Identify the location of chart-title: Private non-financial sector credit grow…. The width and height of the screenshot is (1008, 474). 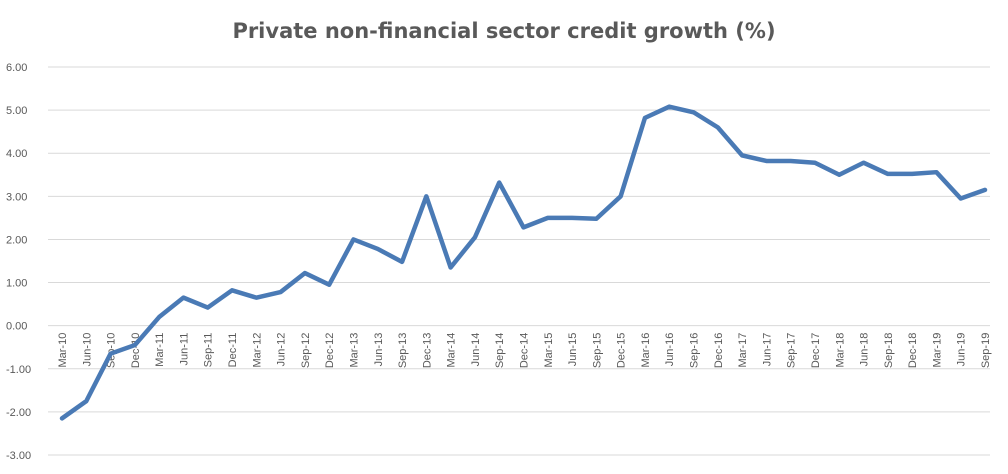
(503, 31).